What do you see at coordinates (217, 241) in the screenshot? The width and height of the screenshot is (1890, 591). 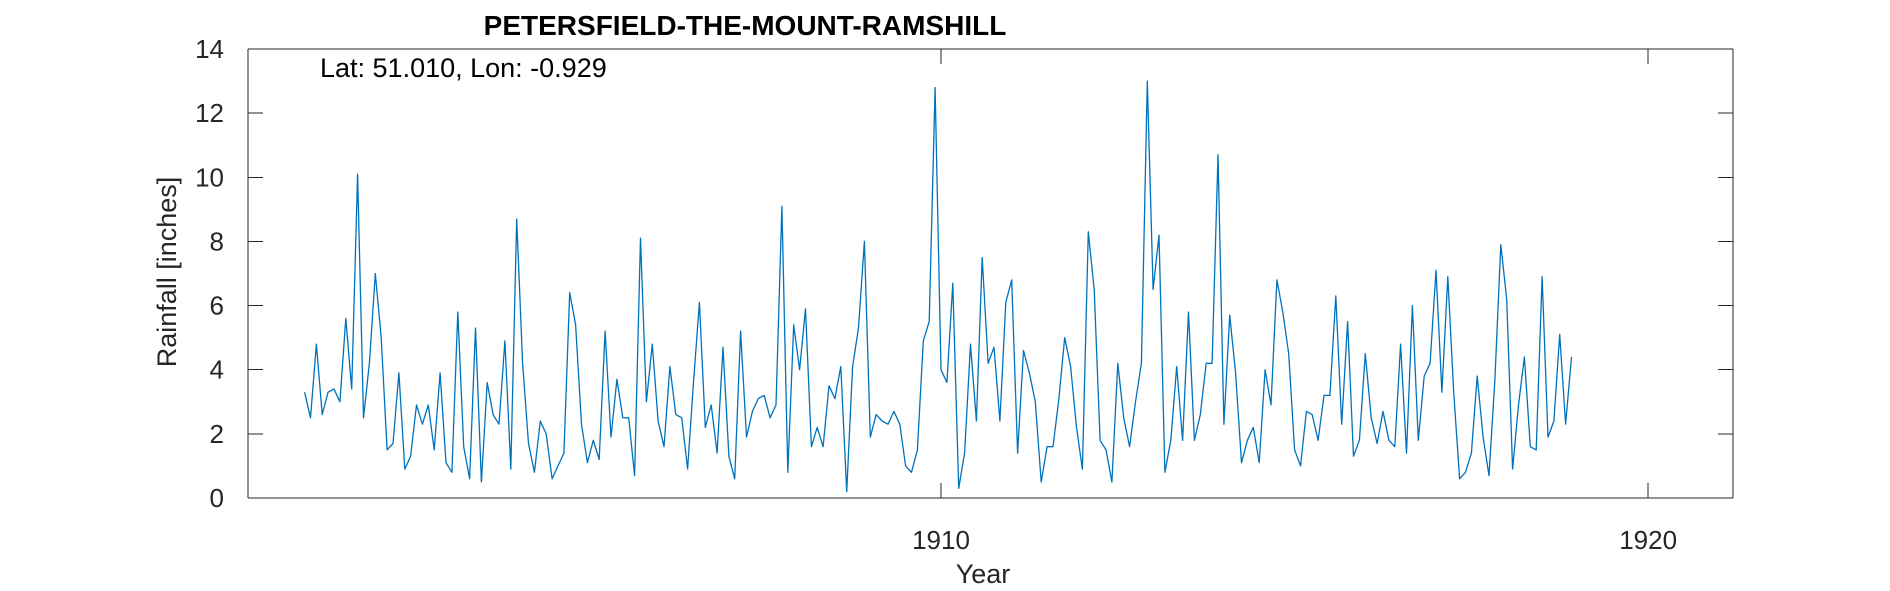 I see `y-tick-label: 8` at bounding box center [217, 241].